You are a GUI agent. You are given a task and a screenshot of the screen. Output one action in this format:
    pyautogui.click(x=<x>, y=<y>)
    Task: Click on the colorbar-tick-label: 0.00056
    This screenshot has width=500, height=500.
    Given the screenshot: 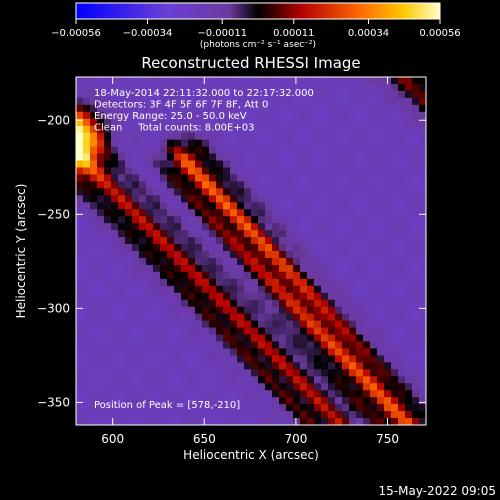 What is the action you would take?
    pyautogui.click(x=439, y=33)
    